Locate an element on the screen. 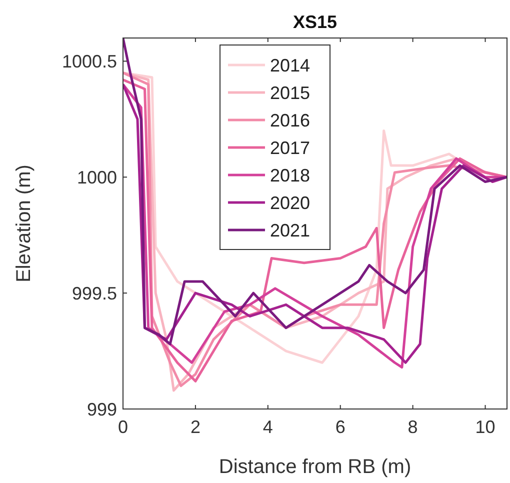  x-tick-label: 0 is located at coordinates (123, 427).